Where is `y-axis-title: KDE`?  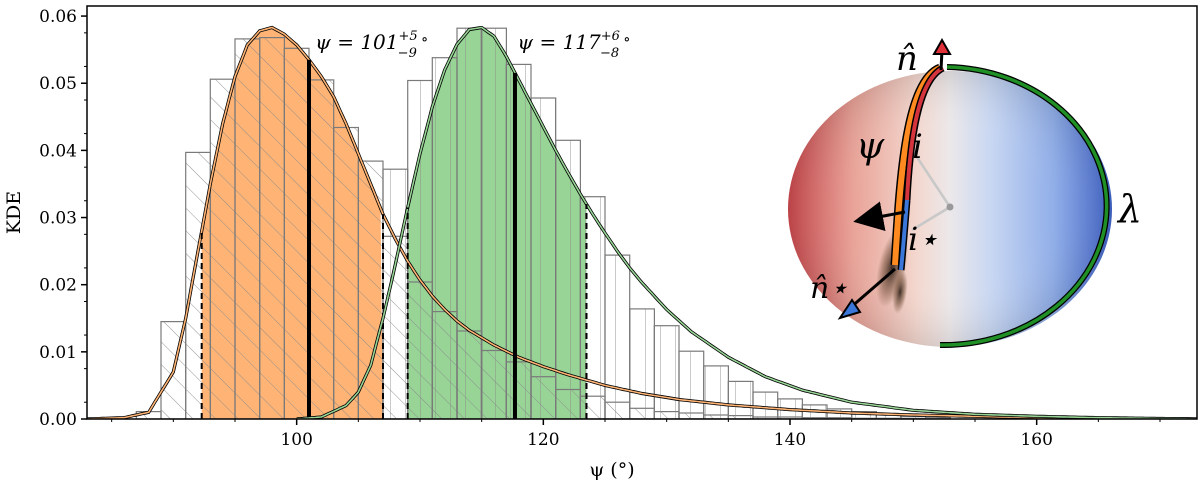
y-axis-title: KDE is located at coordinates (14, 212).